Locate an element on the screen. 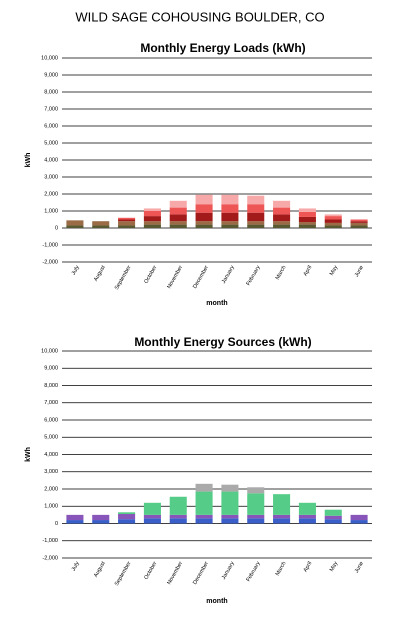 Image resolution: width=400 pixels, height=627 pixels. y-tick-label: 10,000 is located at coordinates (49, 351).